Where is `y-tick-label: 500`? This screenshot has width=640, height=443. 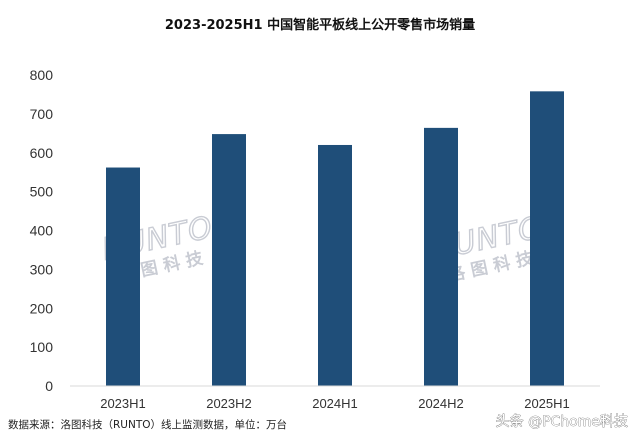 y-tick-label: 500 is located at coordinates (42, 192).